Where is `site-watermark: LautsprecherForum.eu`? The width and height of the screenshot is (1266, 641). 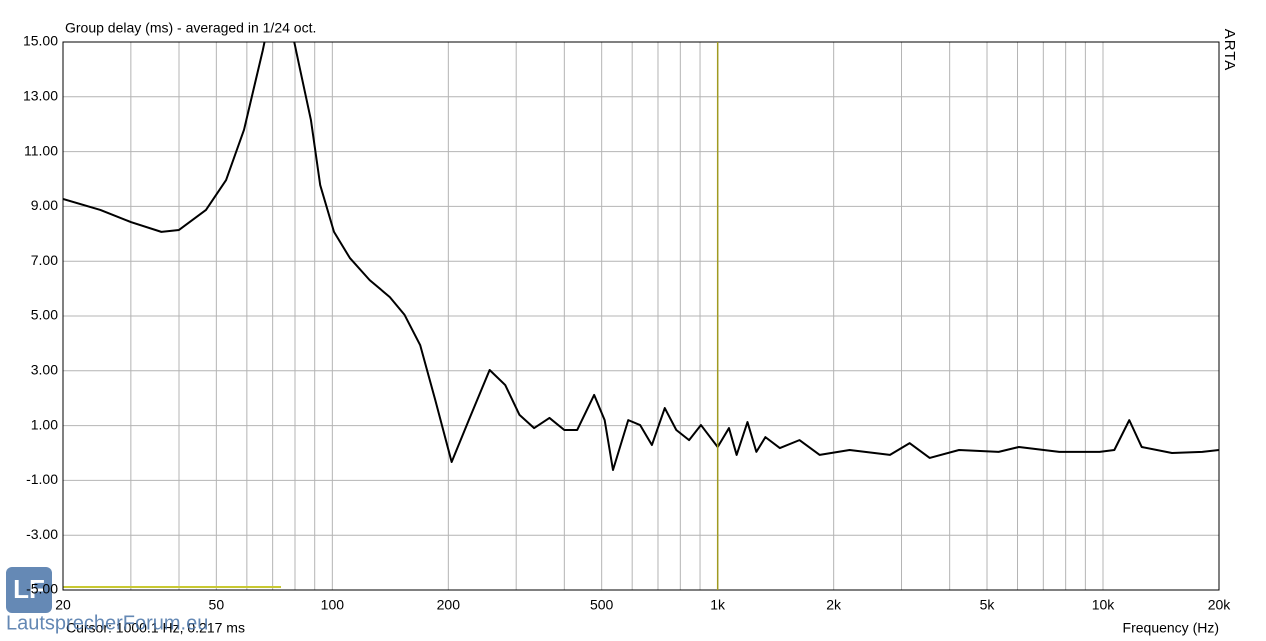
site-watermark: LautsprecherForum.eu is located at coordinates (107, 623).